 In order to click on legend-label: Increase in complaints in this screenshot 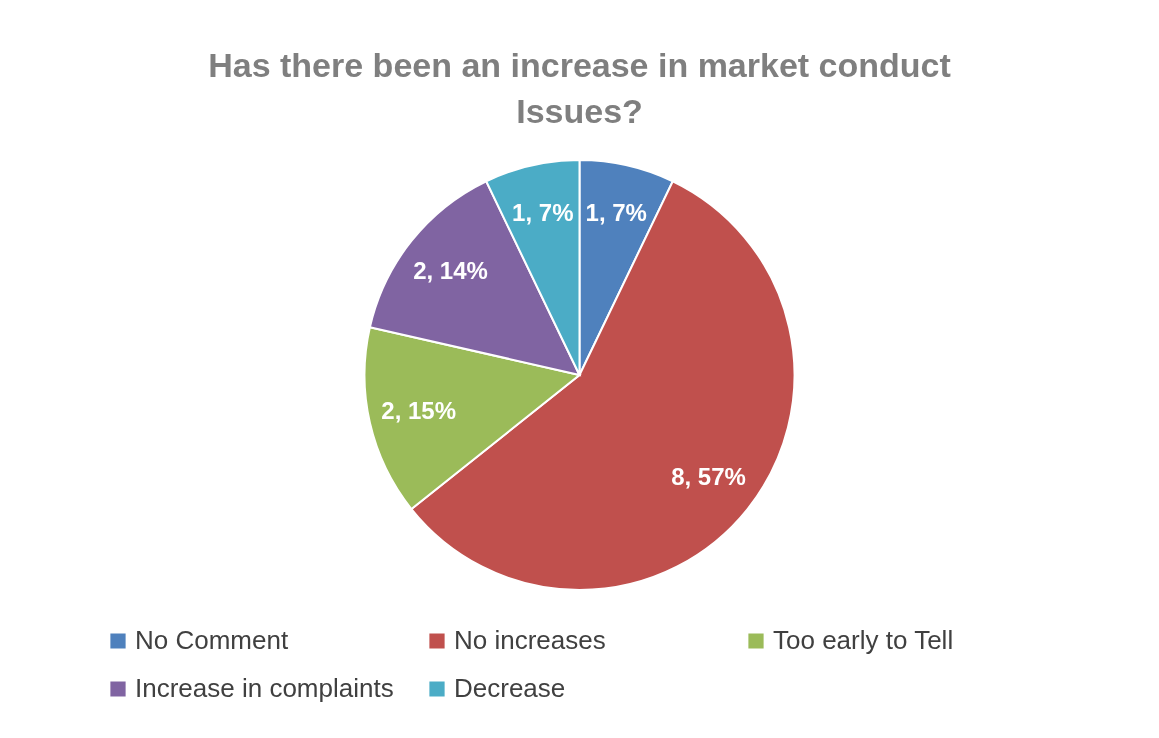, I will do `click(264, 688)`.